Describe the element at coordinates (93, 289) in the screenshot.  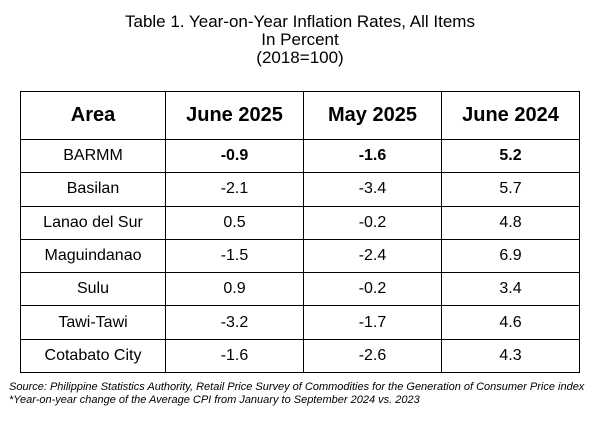
I see `area-cell: Sulu` at that location.